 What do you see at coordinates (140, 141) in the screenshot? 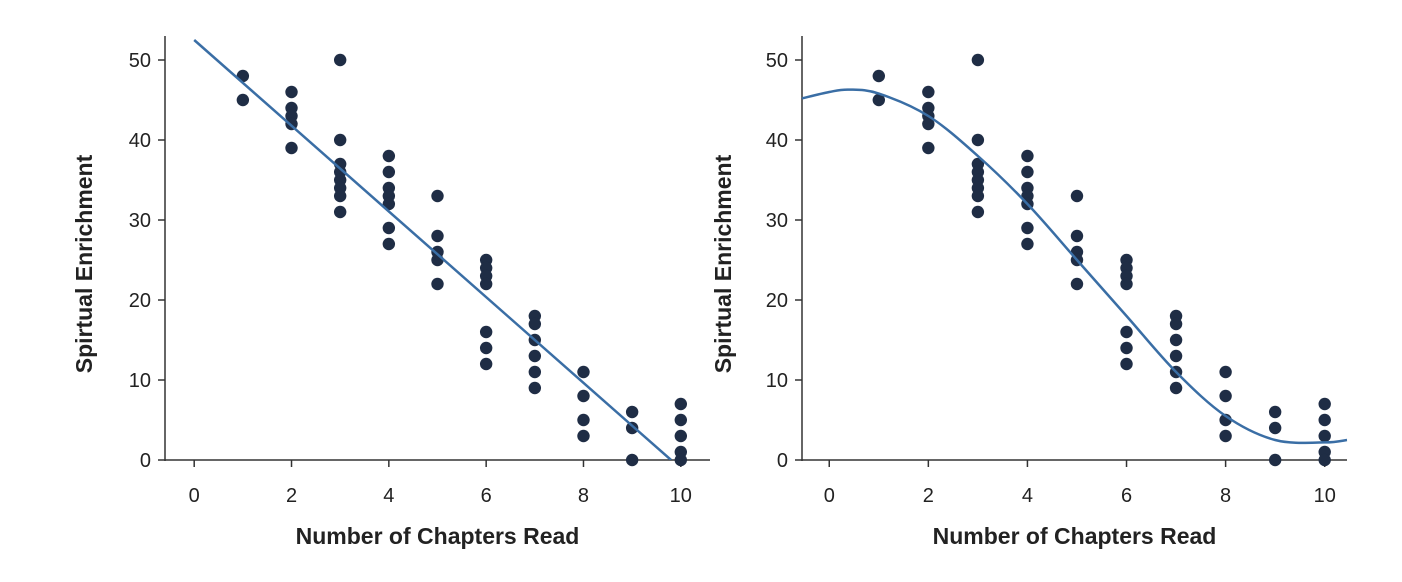
I see `left-y-tick-label: 40` at bounding box center [140, 141].